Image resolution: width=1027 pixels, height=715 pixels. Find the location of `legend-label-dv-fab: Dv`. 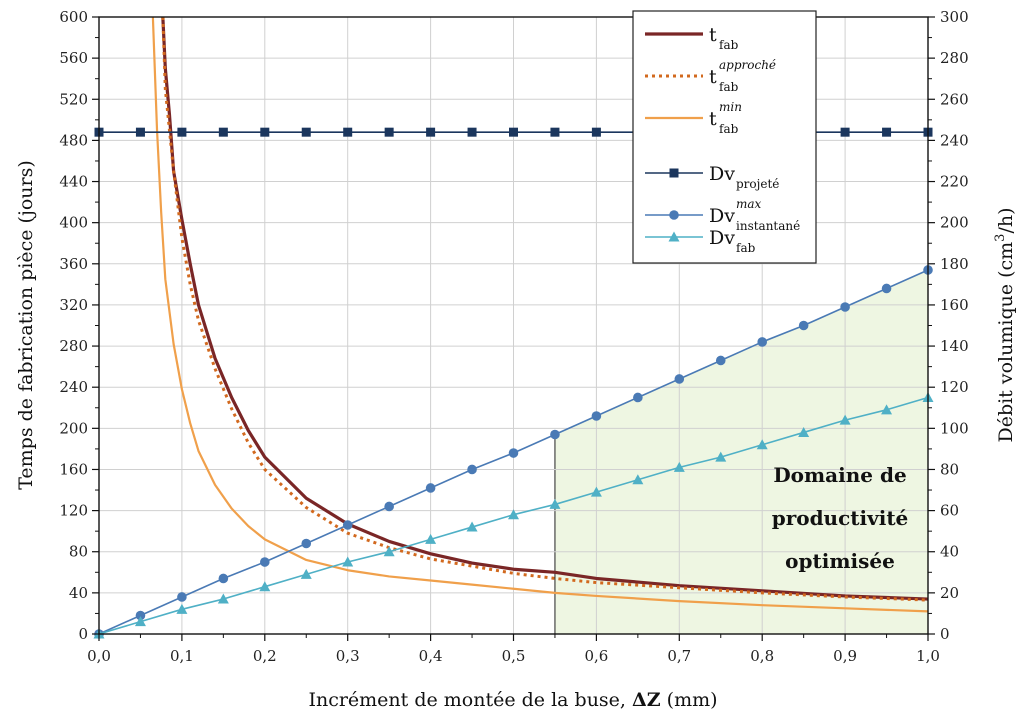

legend-label-dv-fab: Dv is located at coordinates (722, 238).